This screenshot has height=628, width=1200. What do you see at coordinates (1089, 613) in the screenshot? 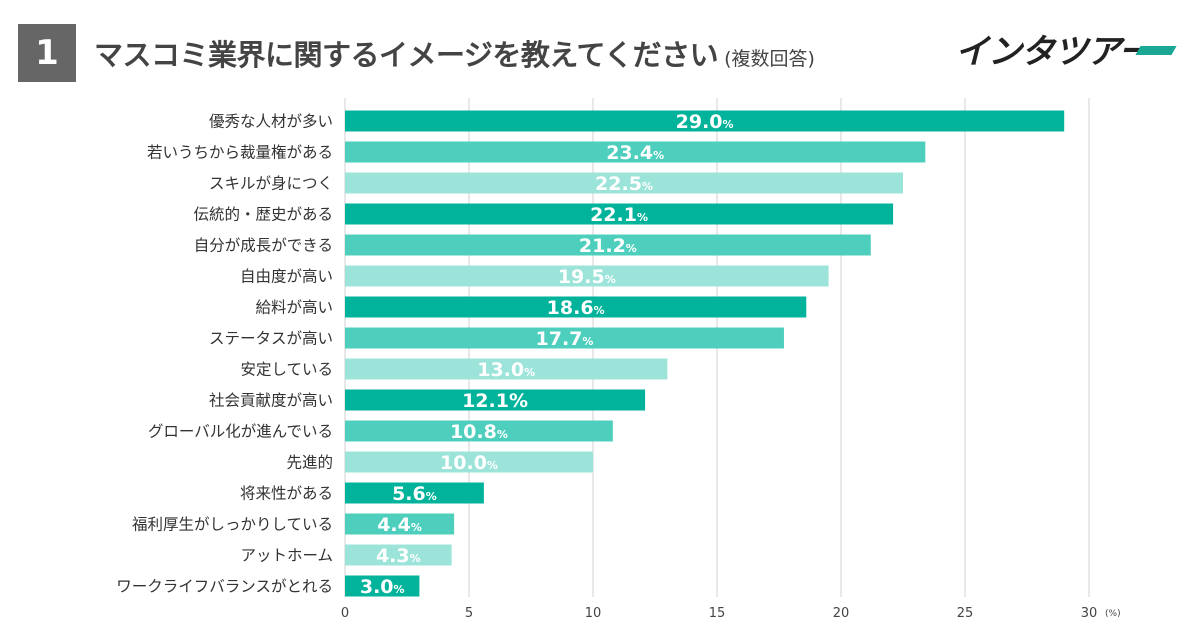
I see `x-tick-label: 30` at bounding box center [1089, 613].